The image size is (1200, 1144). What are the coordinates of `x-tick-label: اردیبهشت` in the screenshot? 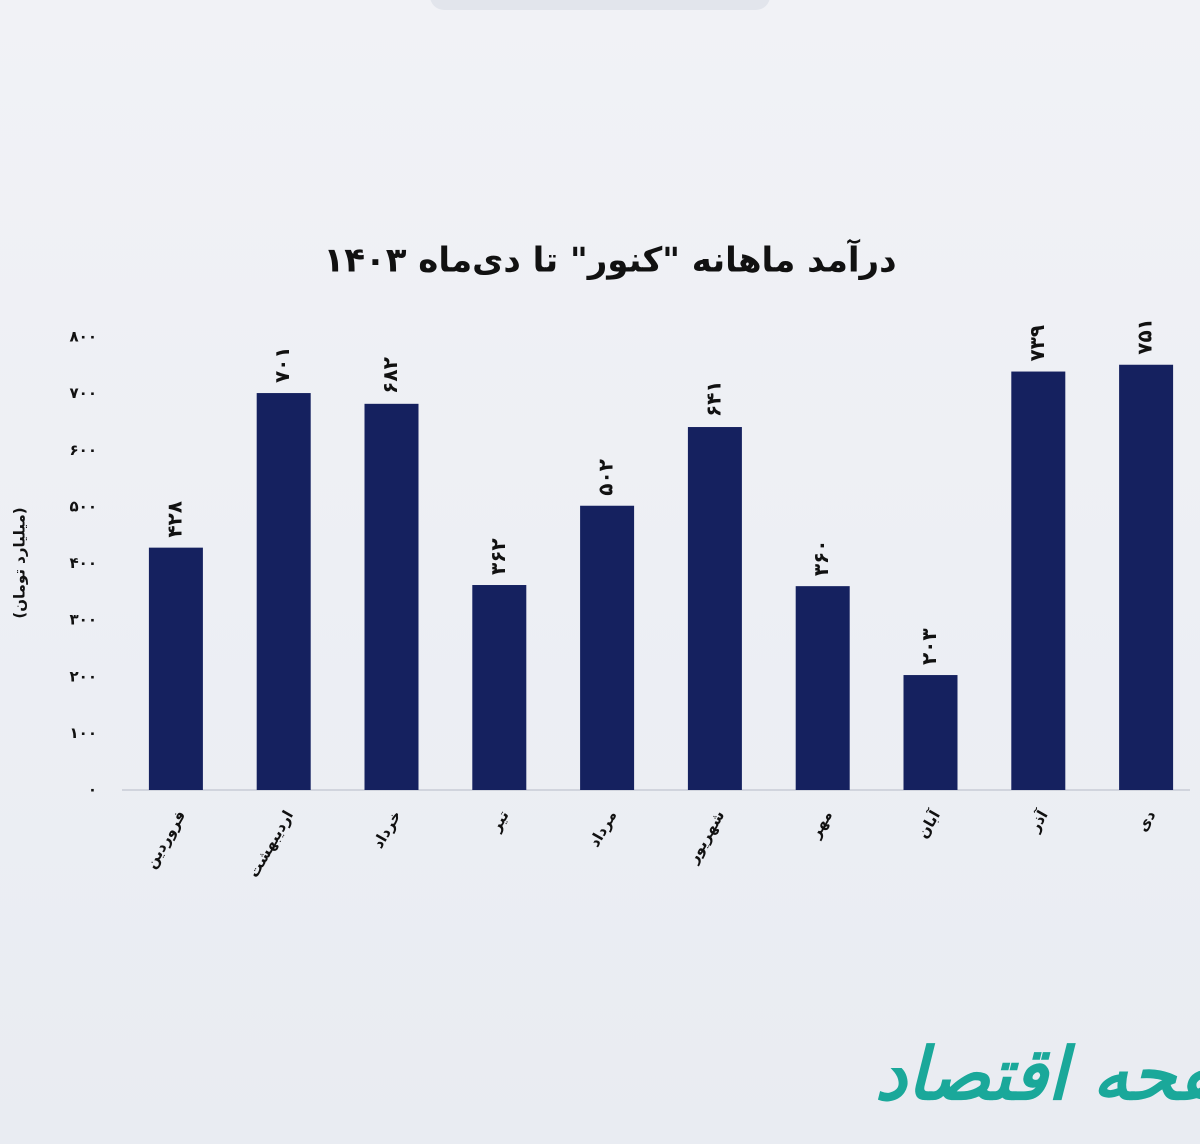 It's located at (270, 843).